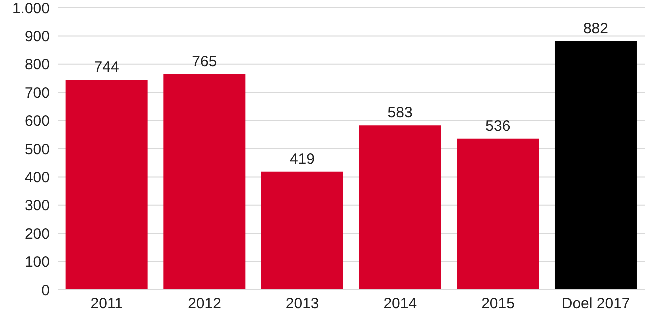 The image size is (650, 322). What do you see at coordinates (37, 178) in the screenshot?
I see `y-tick-label: 400` at bounding box center [37, 178].